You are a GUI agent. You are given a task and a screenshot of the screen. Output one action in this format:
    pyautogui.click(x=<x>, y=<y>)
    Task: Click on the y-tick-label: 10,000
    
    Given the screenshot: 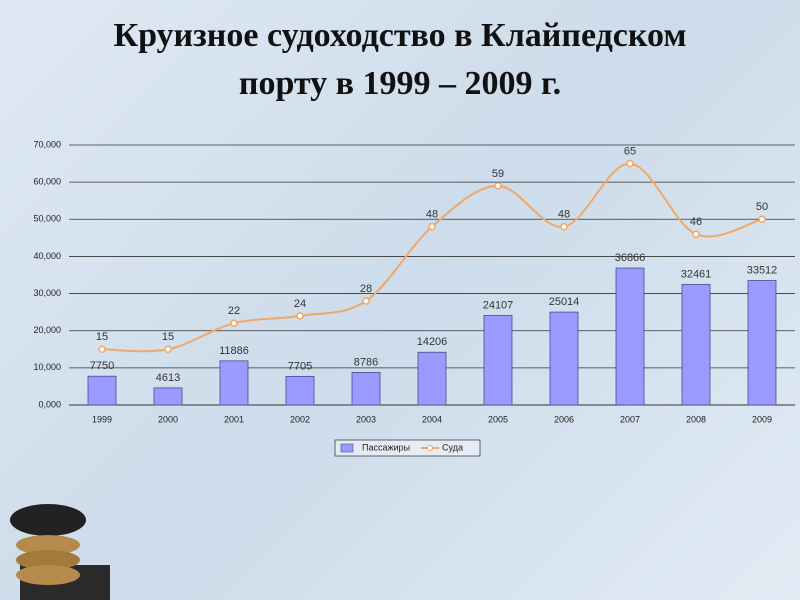 What is the action you would take?
    pyautogui.click(x=47, y=367)
    